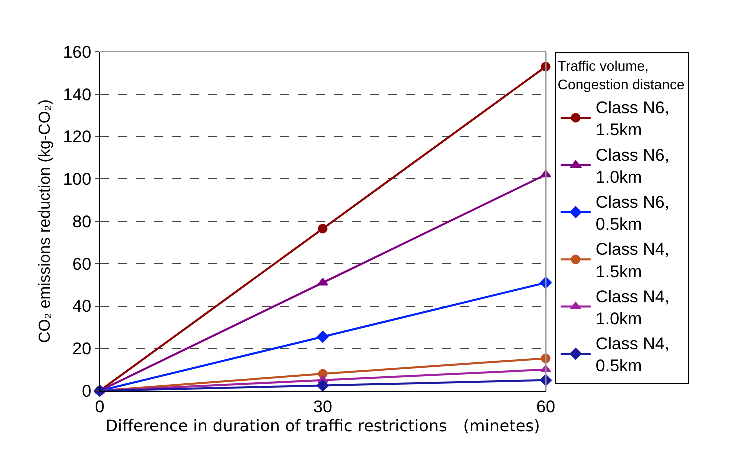  I want to click on y-tick-label: 120, so click(77, 137).